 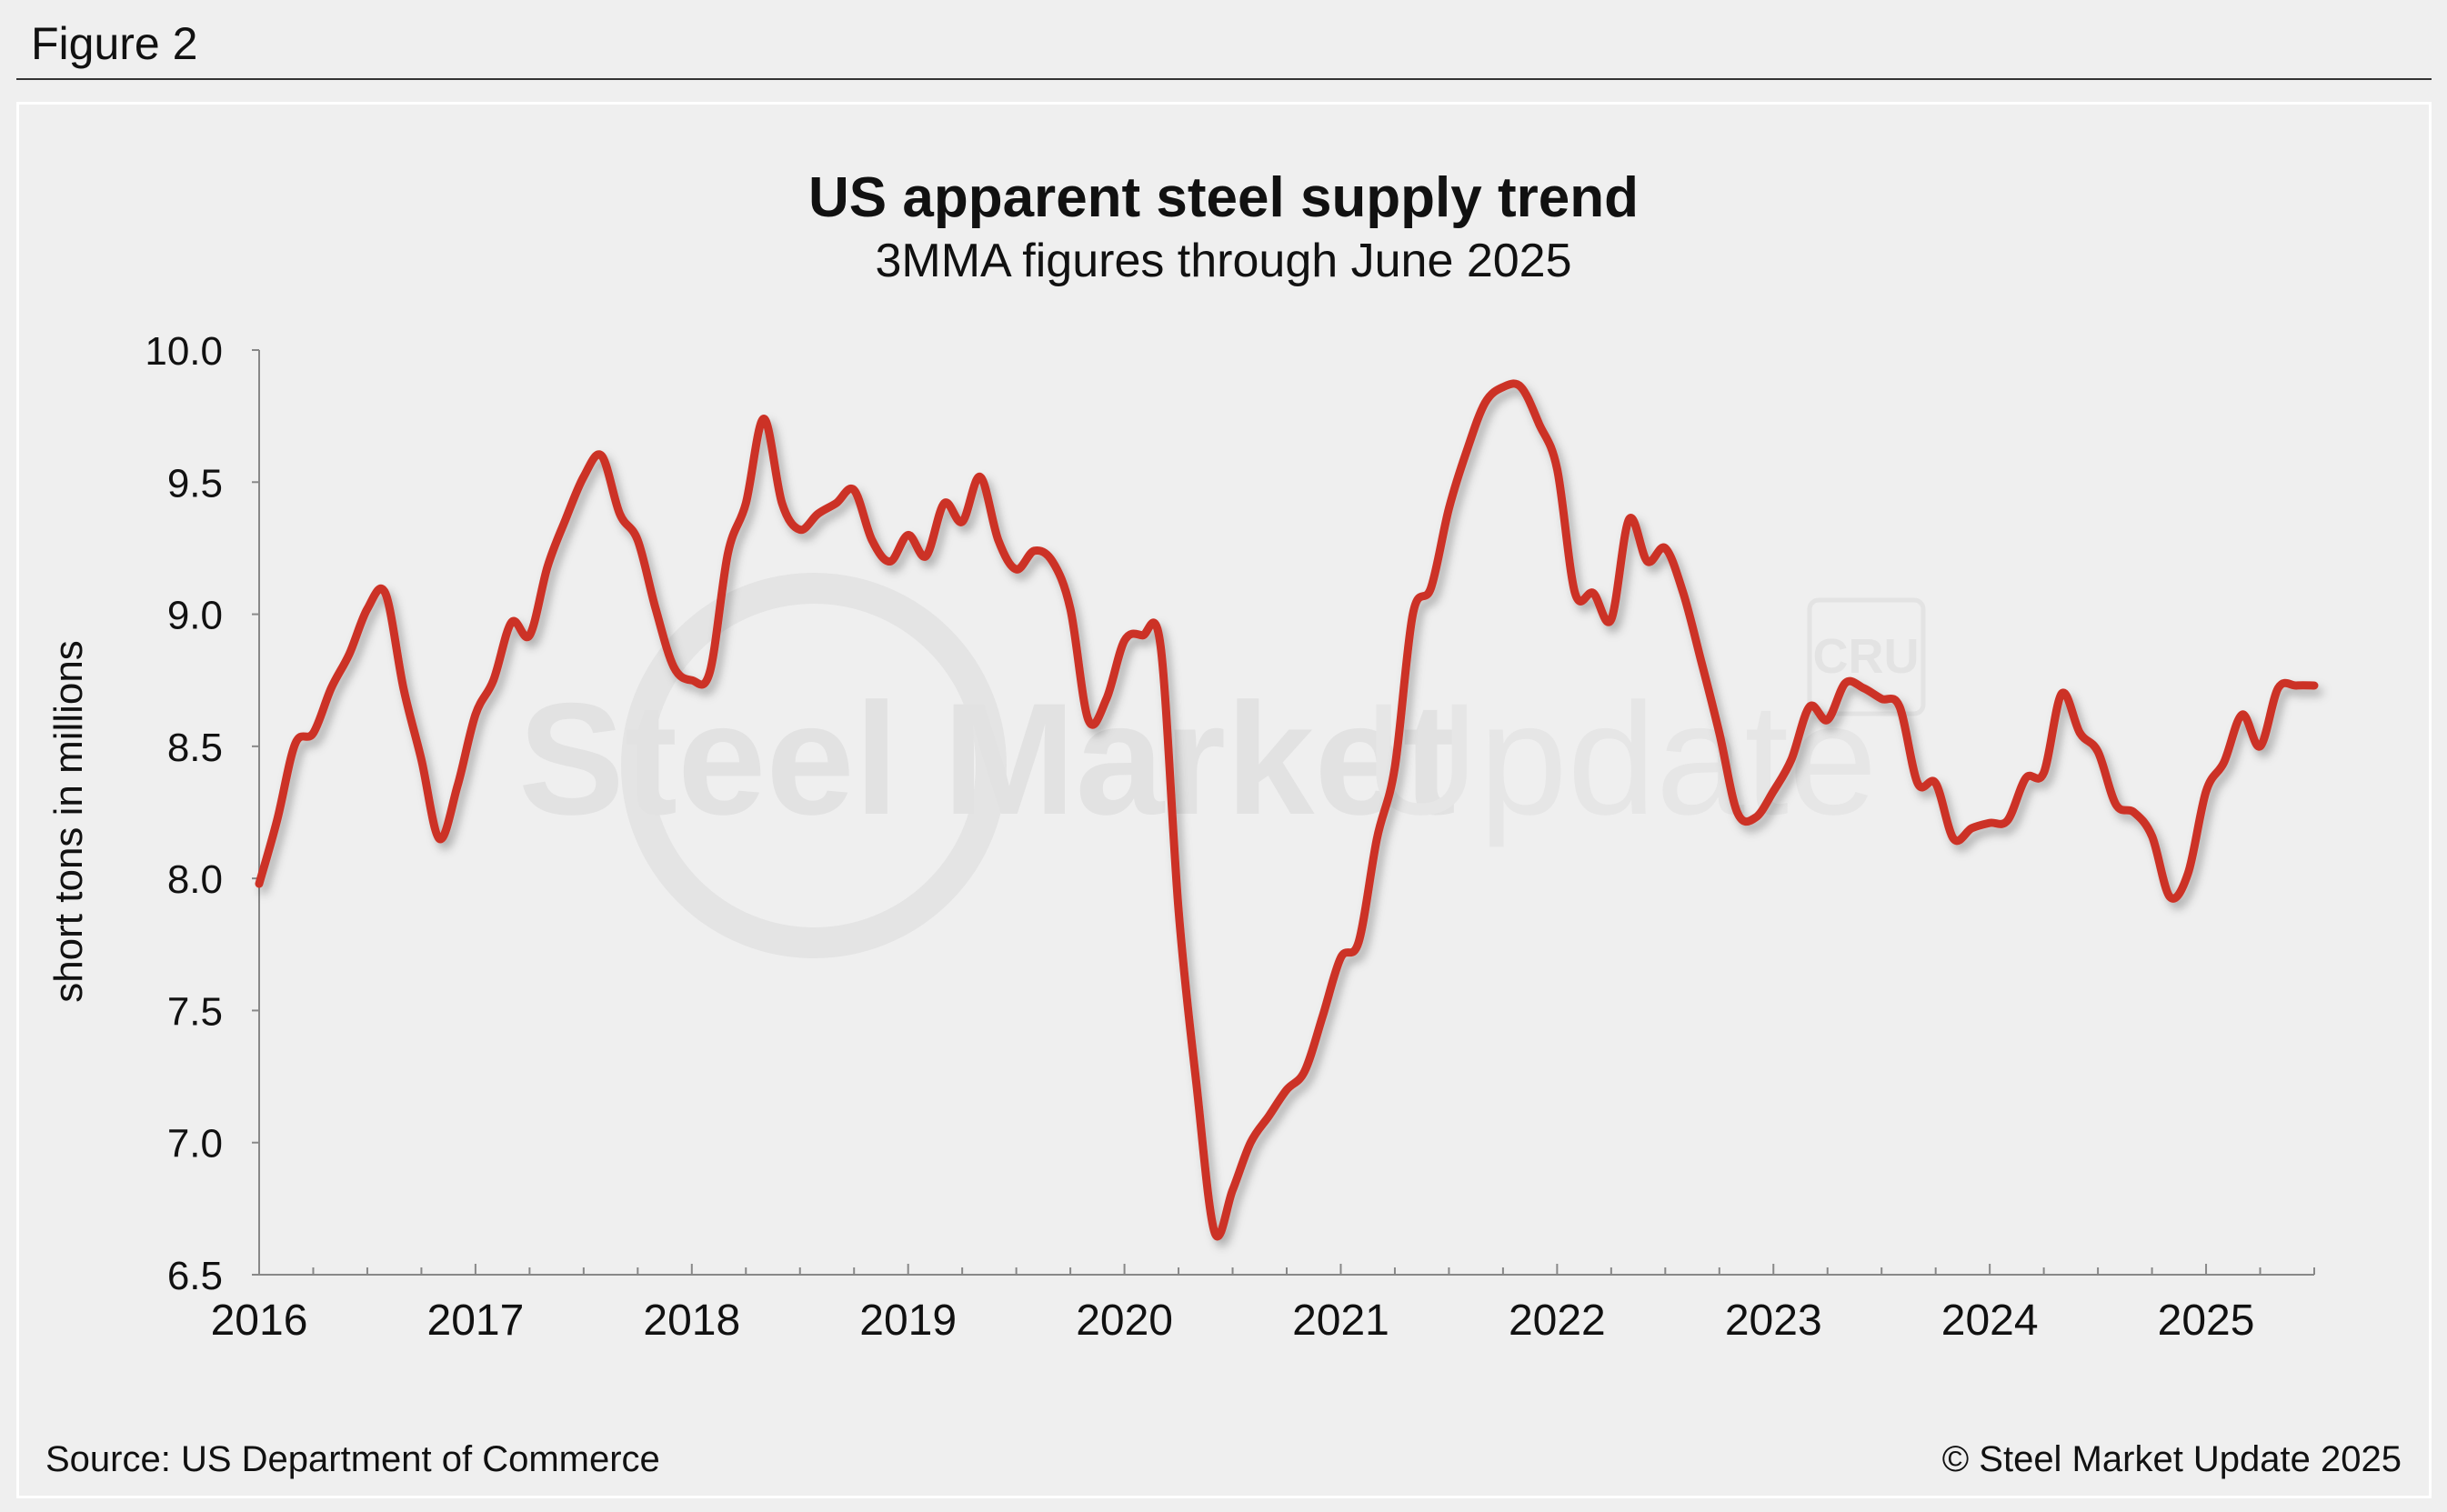 What do you see at coordinates (476, 1321) in the screenshot?
I see `x-tick-label: 2017` at bounding box center [476, 1321].